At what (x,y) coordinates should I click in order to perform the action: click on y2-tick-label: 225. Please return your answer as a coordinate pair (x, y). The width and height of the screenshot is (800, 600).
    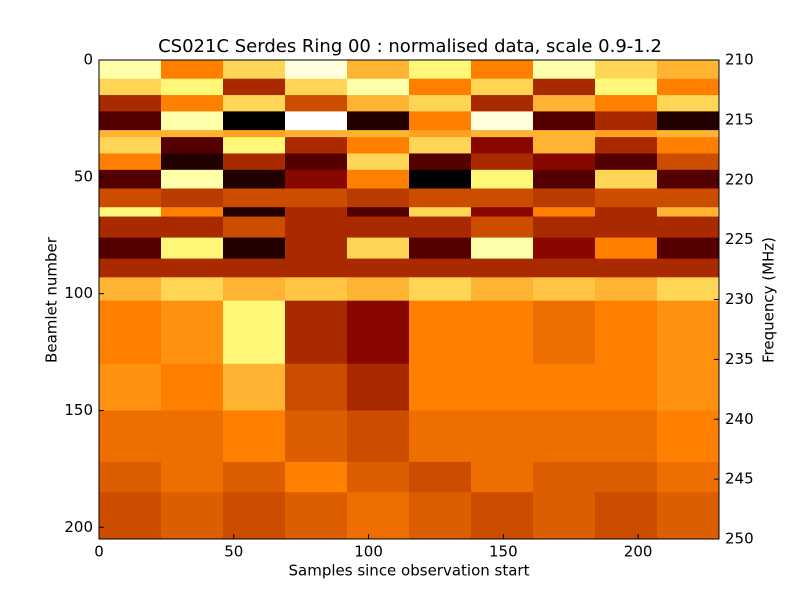
    Looking at the image, I should click on (739, 239).